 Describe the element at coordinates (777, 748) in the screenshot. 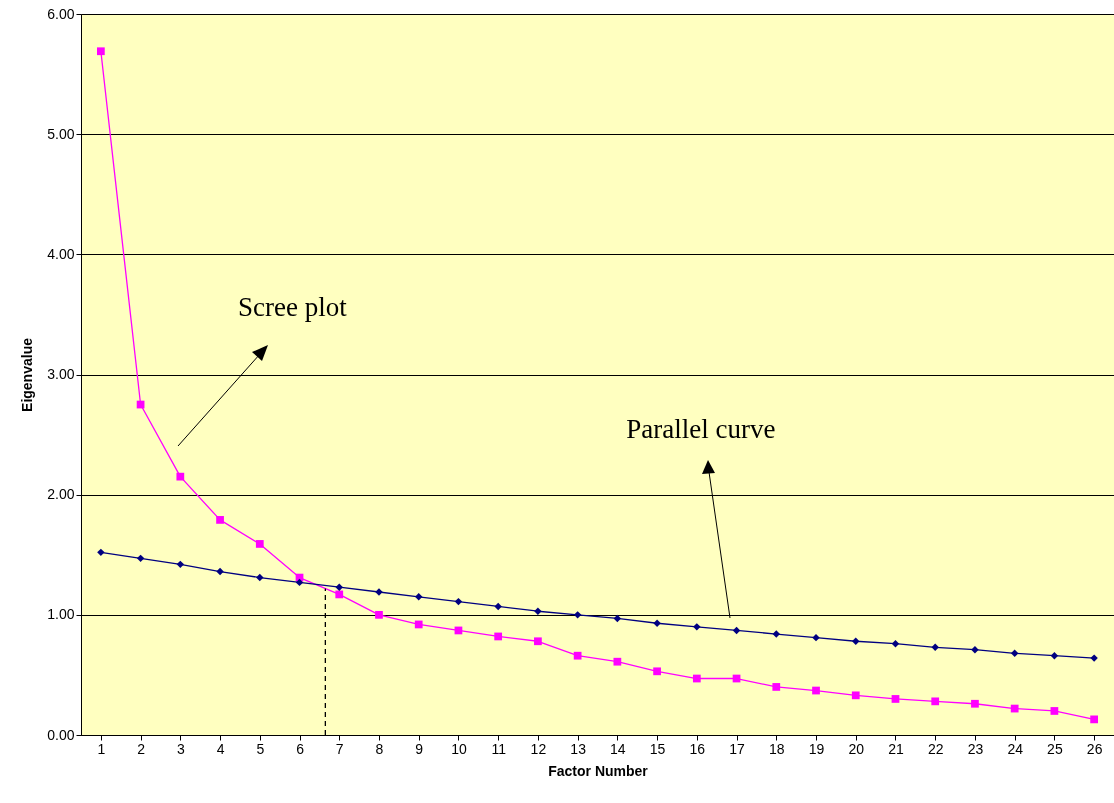

I see `x-tick-label: 18` at that location.